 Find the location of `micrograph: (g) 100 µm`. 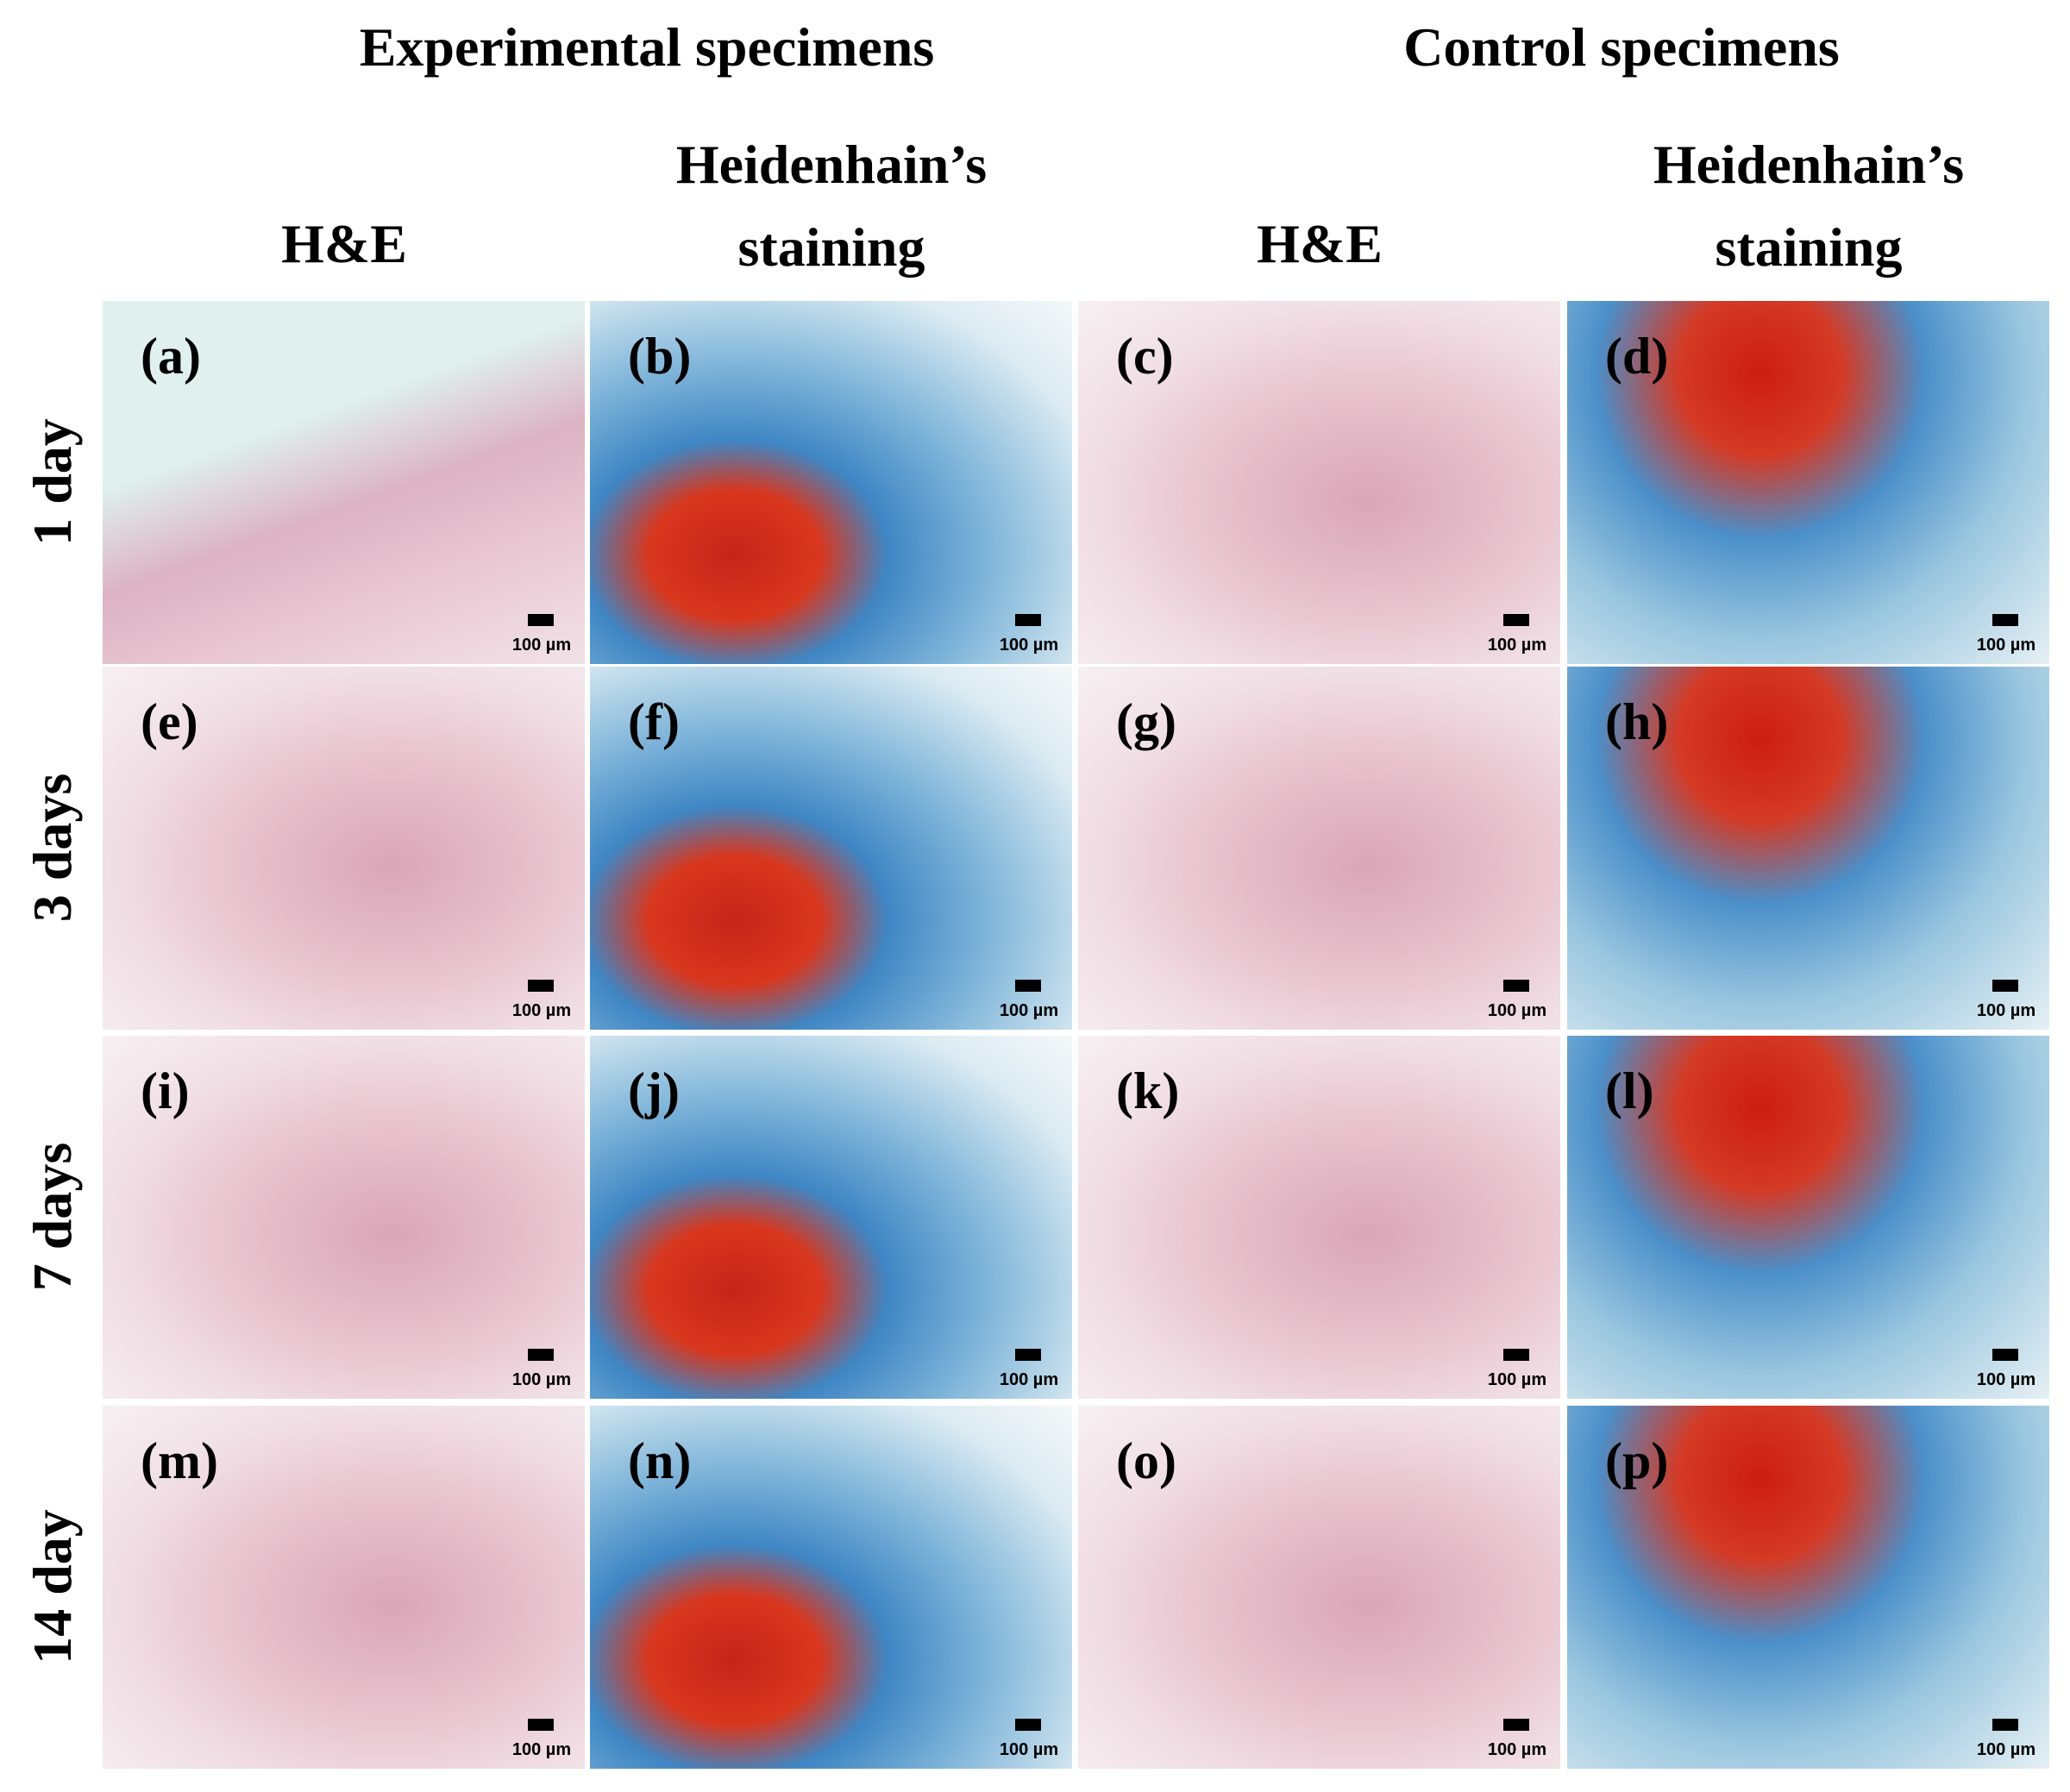

micrograph: (g) 100 µm is located at coordinates (1319, 848).